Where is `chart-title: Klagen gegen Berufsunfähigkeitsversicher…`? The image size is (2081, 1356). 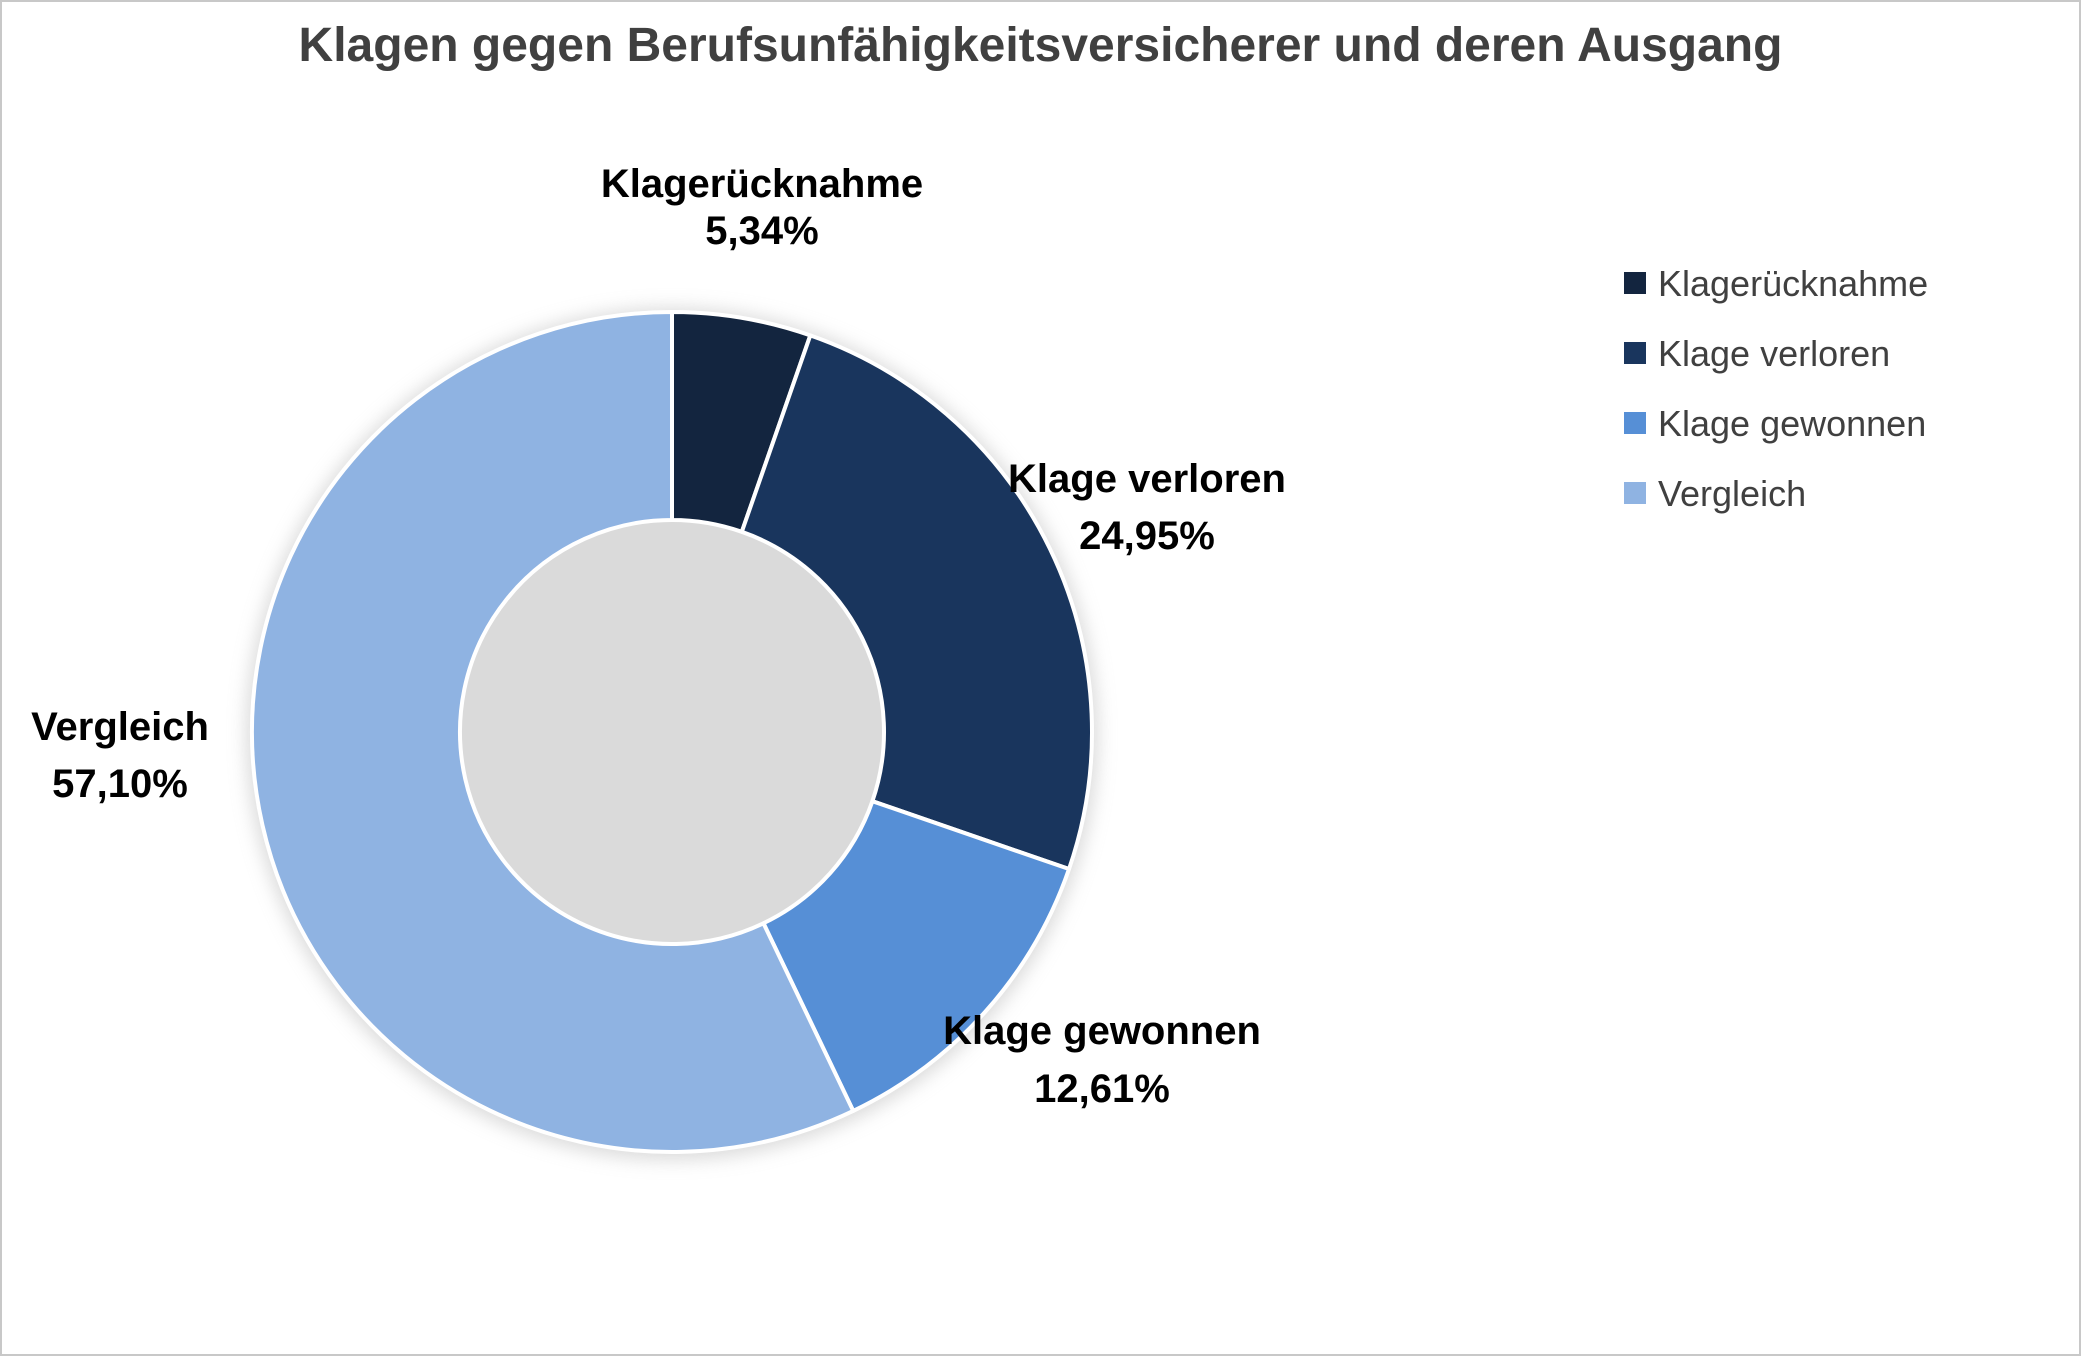 chart-title: Klagen gegen Berufsunfähigkeitsversicher… is located at coordinates (1040, 45).